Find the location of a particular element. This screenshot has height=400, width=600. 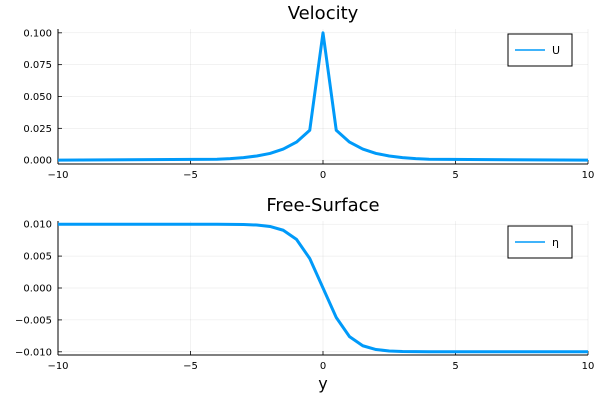

y-tick-label: 0.050 is located at coordinates (37, 97).